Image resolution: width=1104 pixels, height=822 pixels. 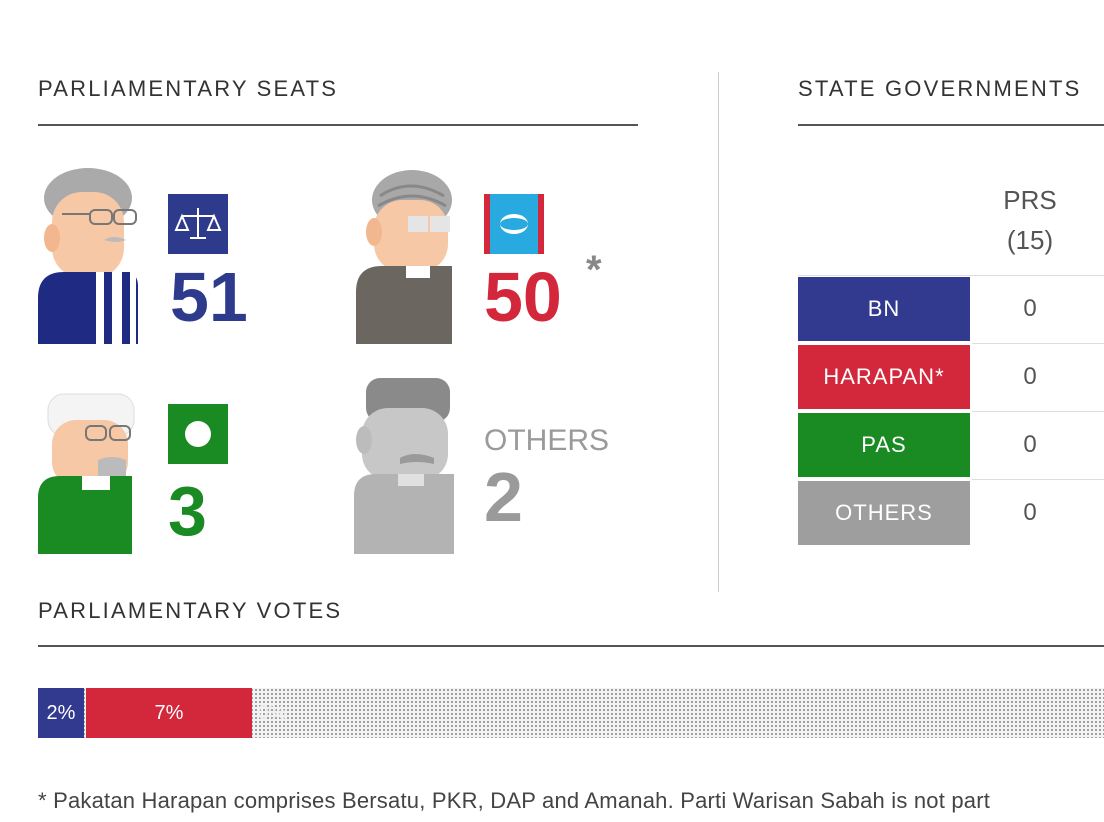 I want to click on vote-segment-pas: 0%, so click(x=272, y=712).